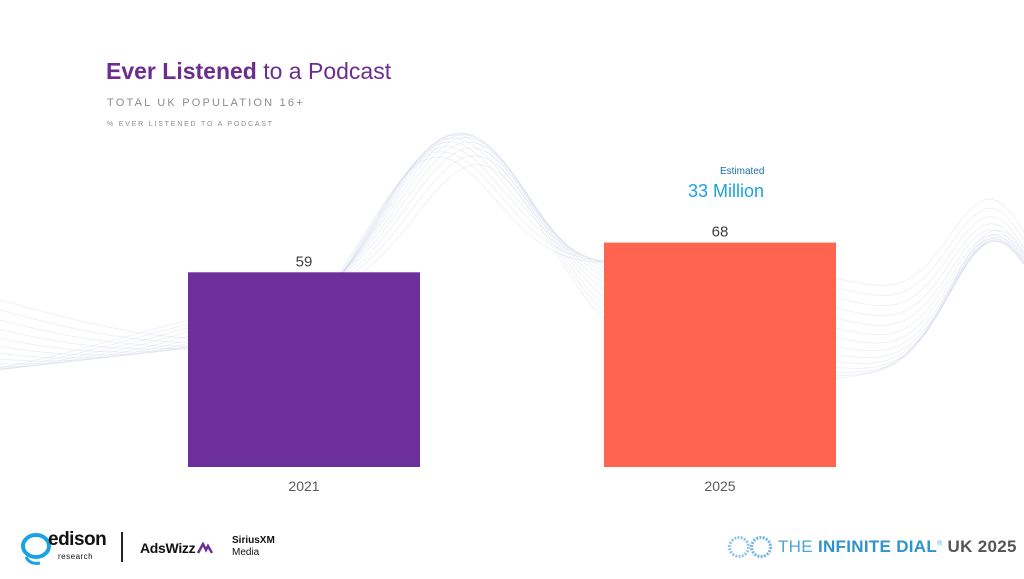 The height and width of the screenshot is (579, 1024). Describe the element at coordinates (303, 486) in the screenshot. I see `x-tick-label-2021: 2021` at that location.